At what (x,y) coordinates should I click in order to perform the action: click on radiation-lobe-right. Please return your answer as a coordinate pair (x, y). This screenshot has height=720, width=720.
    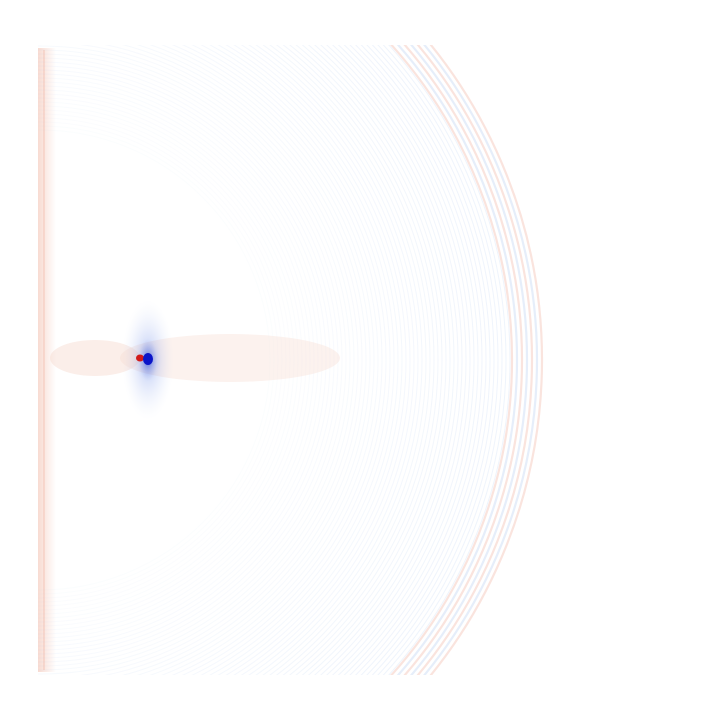
    Looking at the image, I should click on (230, 358).